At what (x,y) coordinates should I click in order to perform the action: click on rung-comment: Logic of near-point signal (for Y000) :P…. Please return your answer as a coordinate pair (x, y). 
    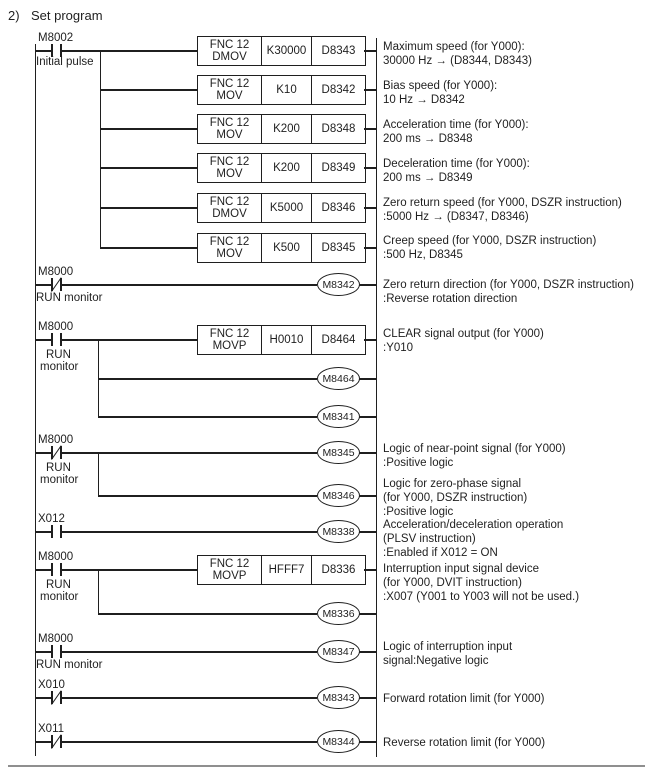
    Looking at the image, I should click on (474, 456).